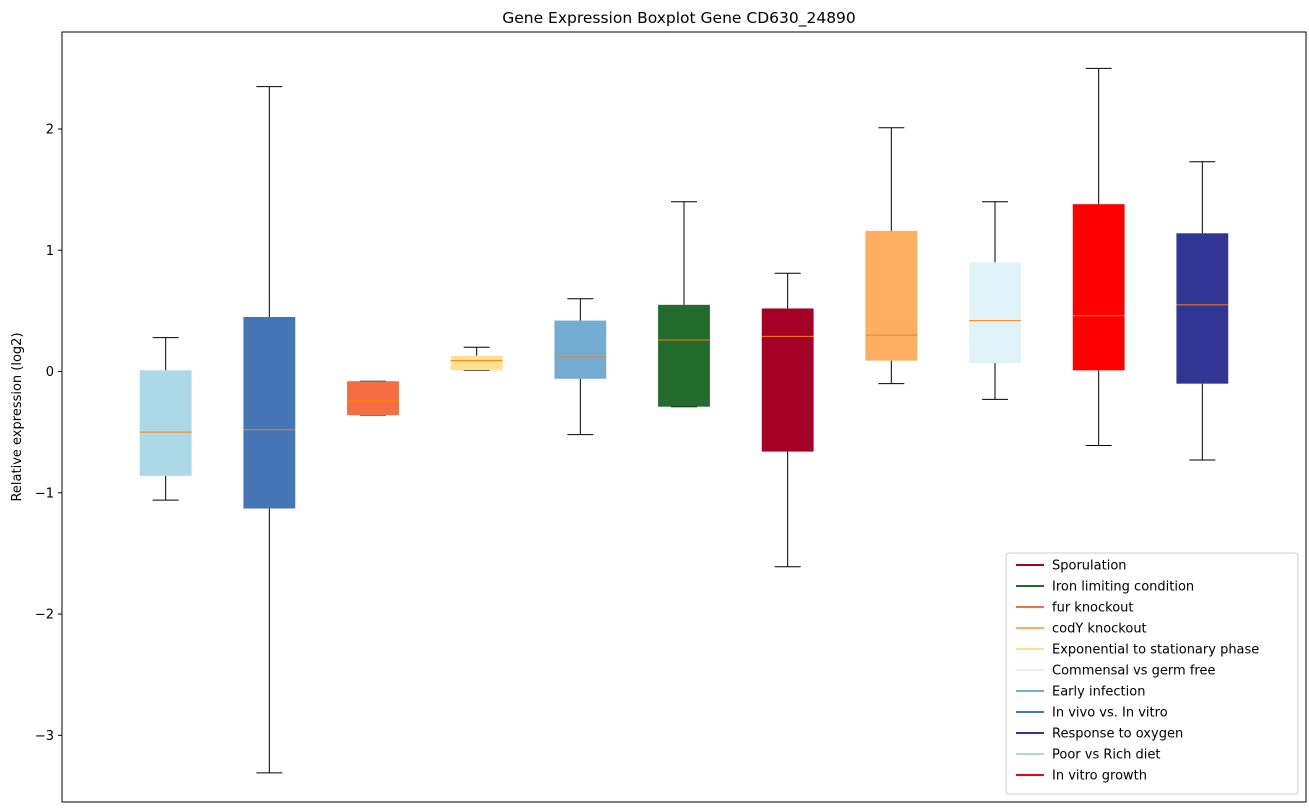 The height and width of the screenshot is (812, 1309). What do you see at coordinates (1098, 692) in the screenshot?
I see `legend-label: Early infection` at bounding box center [1098, 692].